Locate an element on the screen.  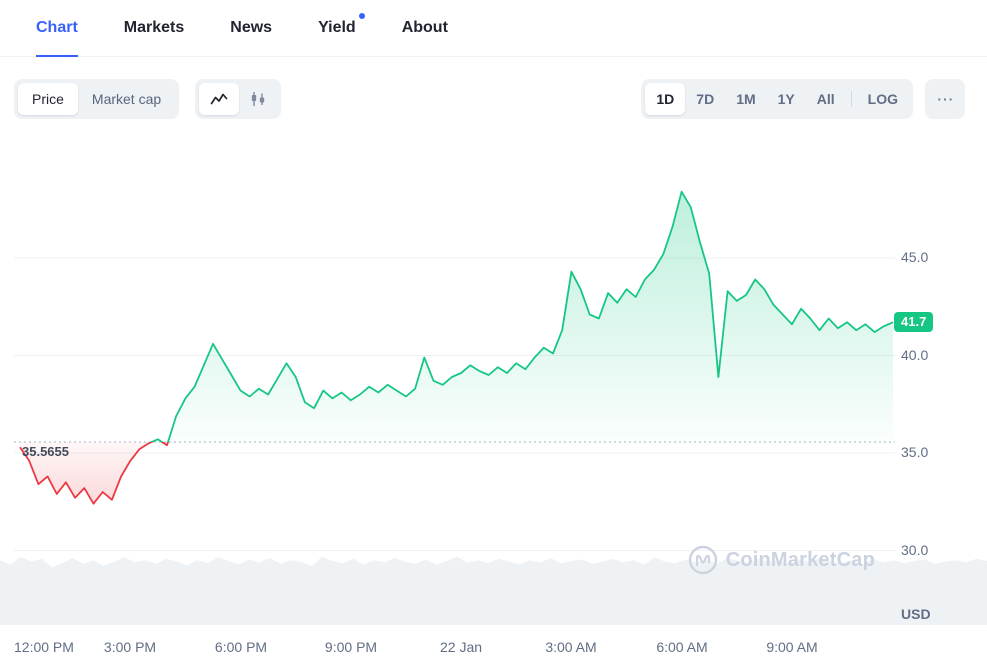
tab-markets: Markets is located at coordinates (154, 28).